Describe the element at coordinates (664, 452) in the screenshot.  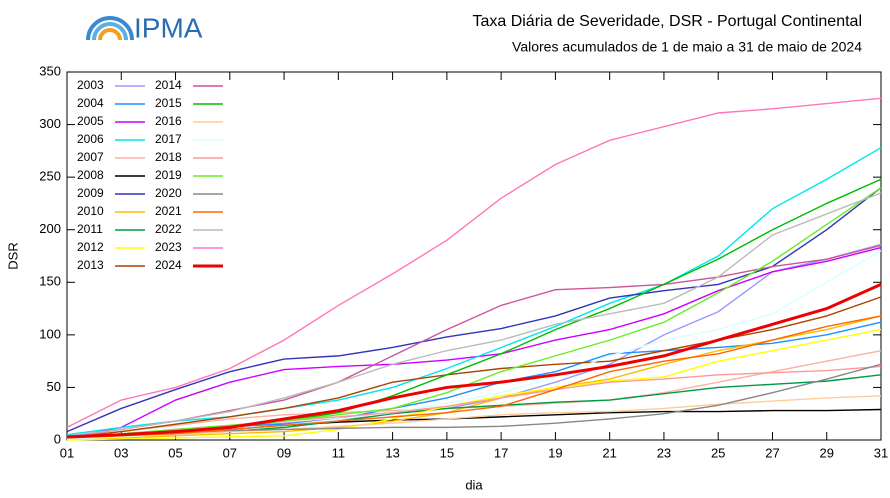
I see `x-tick-label: 23` at that location.